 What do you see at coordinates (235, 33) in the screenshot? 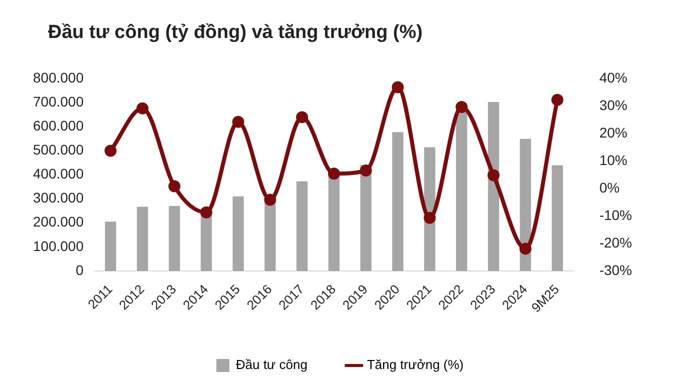
I see `chart-title: Đầu tư công (tỷ đồng) và tăng trưởng (%)` at bounding box center [235, 33].